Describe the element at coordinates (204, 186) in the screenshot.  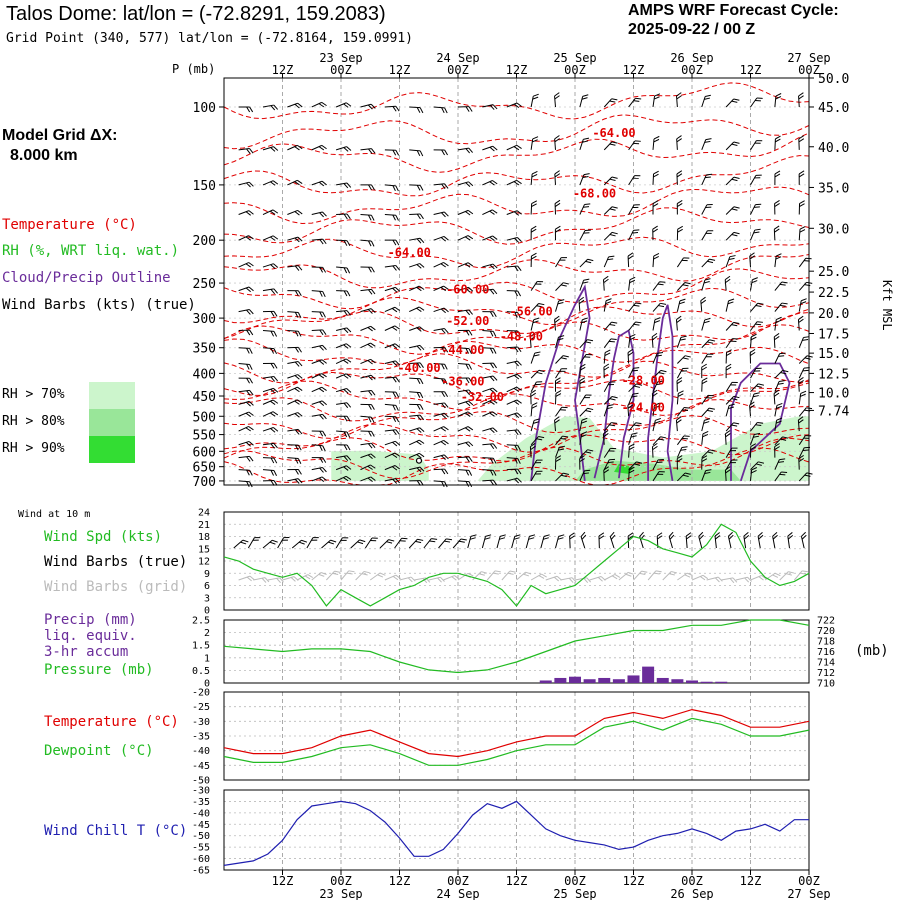
I see `pressure-tick-label-1: 150` at that location.